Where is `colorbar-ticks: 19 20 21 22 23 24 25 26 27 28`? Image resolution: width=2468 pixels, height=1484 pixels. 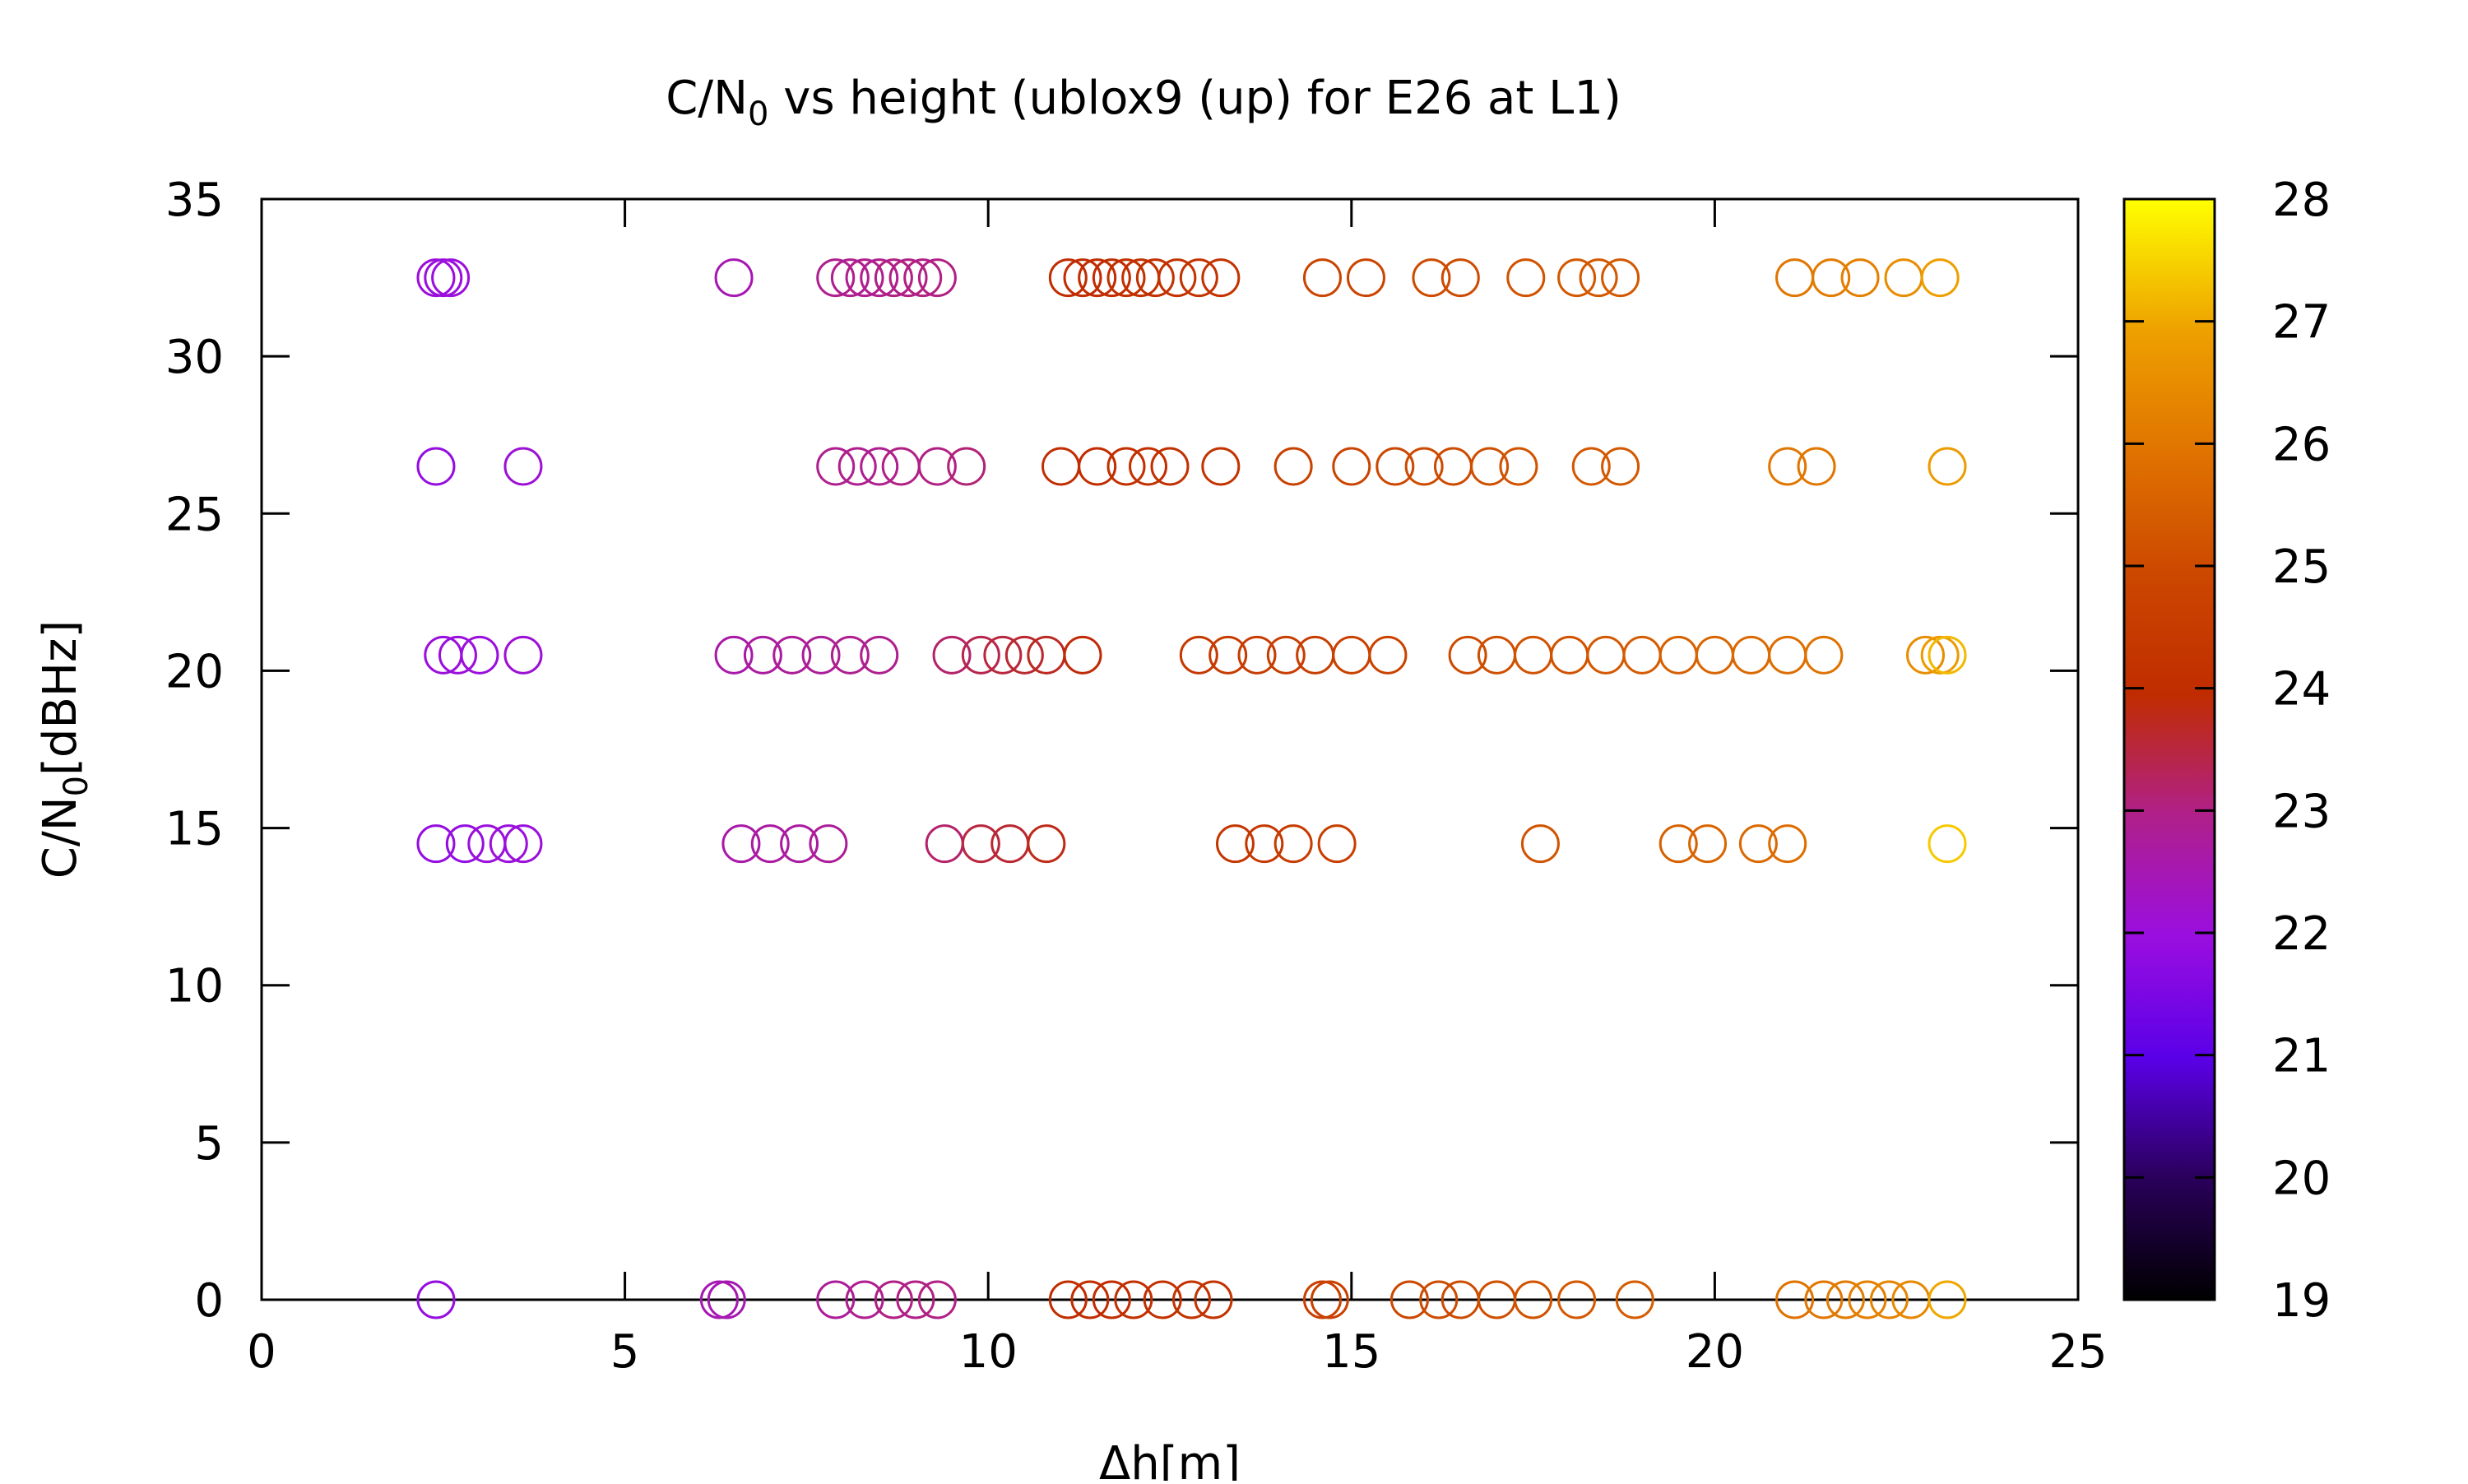
colorbar-ticks: 19 20 21 22 23 24 25 26 27 28 is located at coordinates (2227, 751).